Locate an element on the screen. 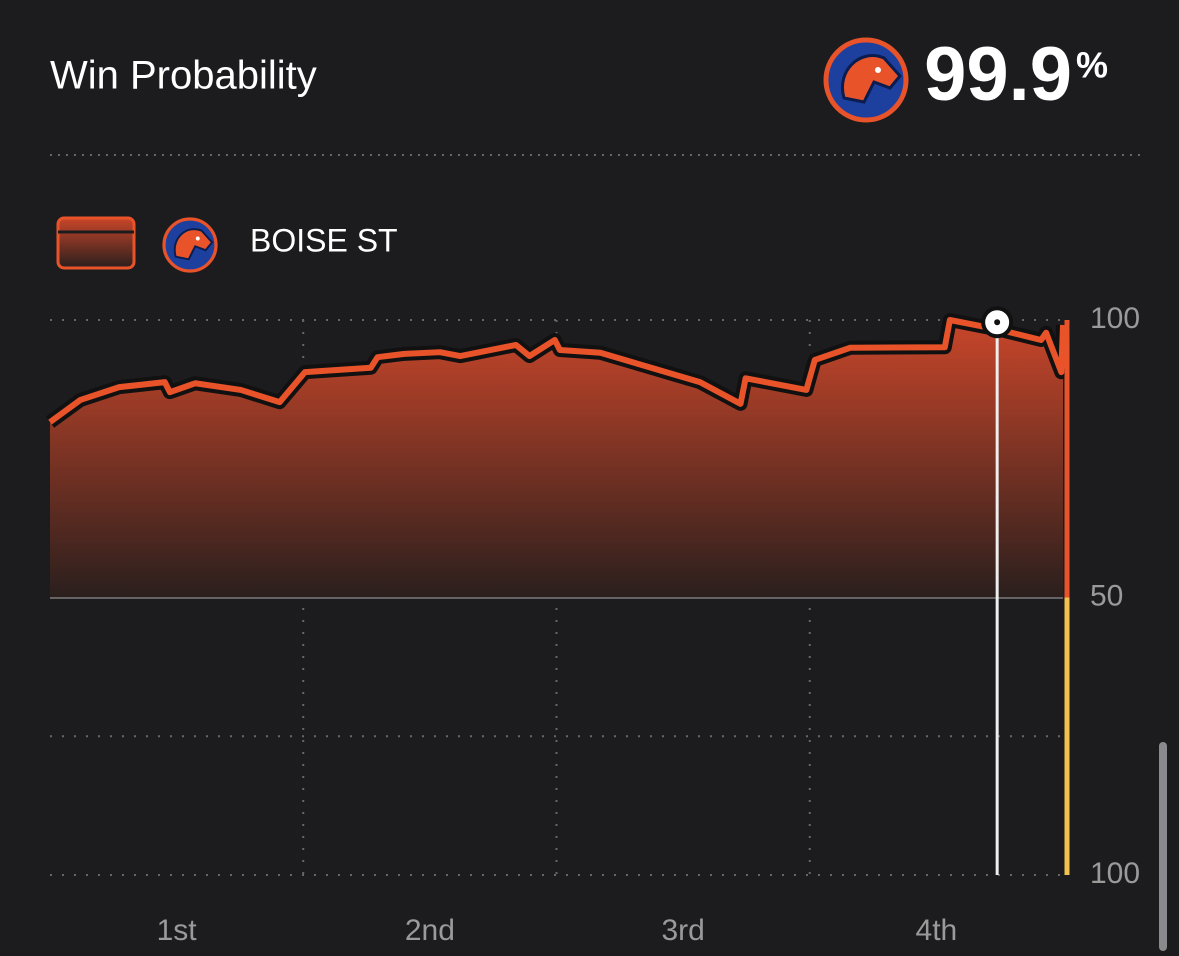  headline-value: 99.9 is located at coordinates (998, 74).